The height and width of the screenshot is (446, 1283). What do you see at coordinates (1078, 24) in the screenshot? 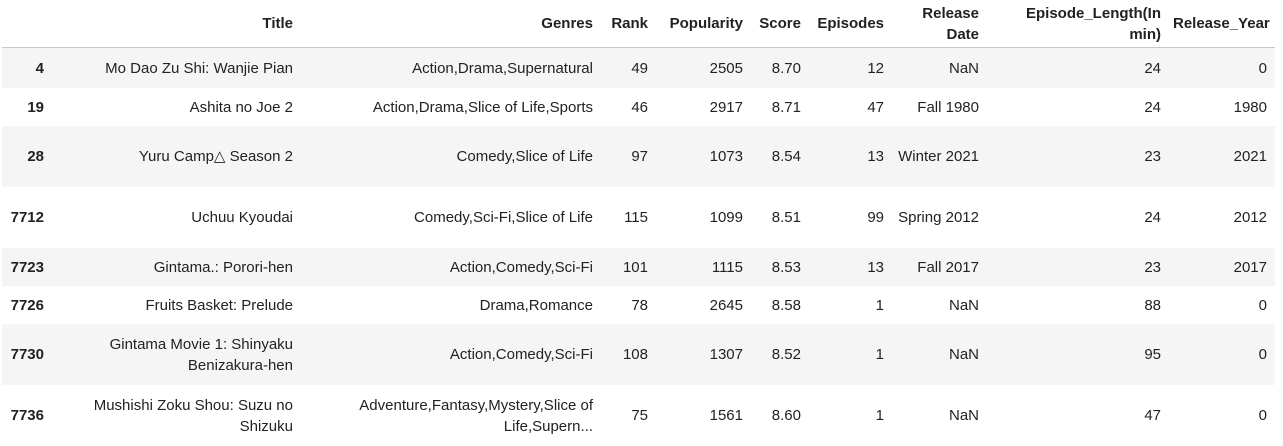
I see `column-header-episode-length: Episode_Length(In min)` at bounding box center [1078, 24].